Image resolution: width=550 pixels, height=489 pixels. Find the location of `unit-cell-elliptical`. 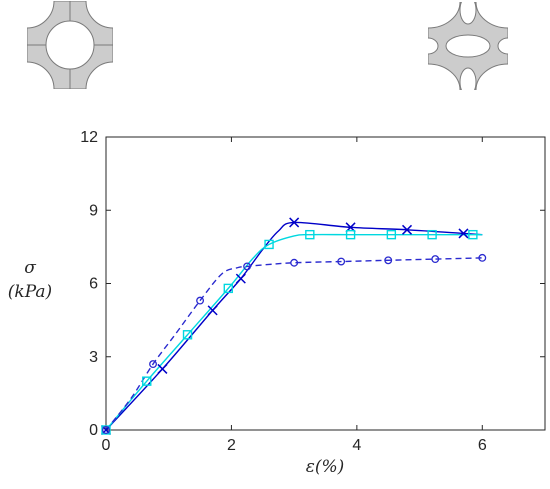

unit-cell-elliptical is located at coordinates (468, 46).